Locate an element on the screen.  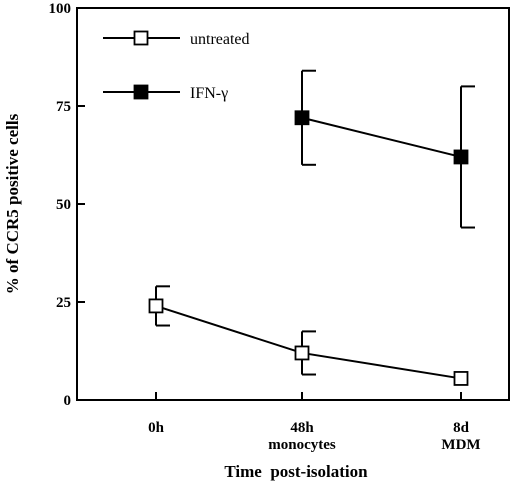
x-tick-sublabel: MDM is located at coordinates (460, 445).